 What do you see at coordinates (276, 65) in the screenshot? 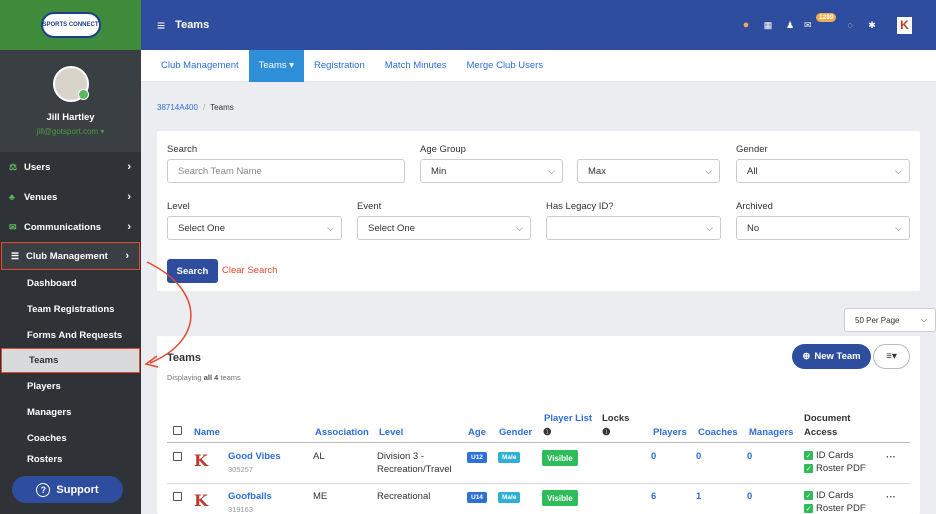
I see `tab-teams: Teams ▾` at bounding box center [276, 65].